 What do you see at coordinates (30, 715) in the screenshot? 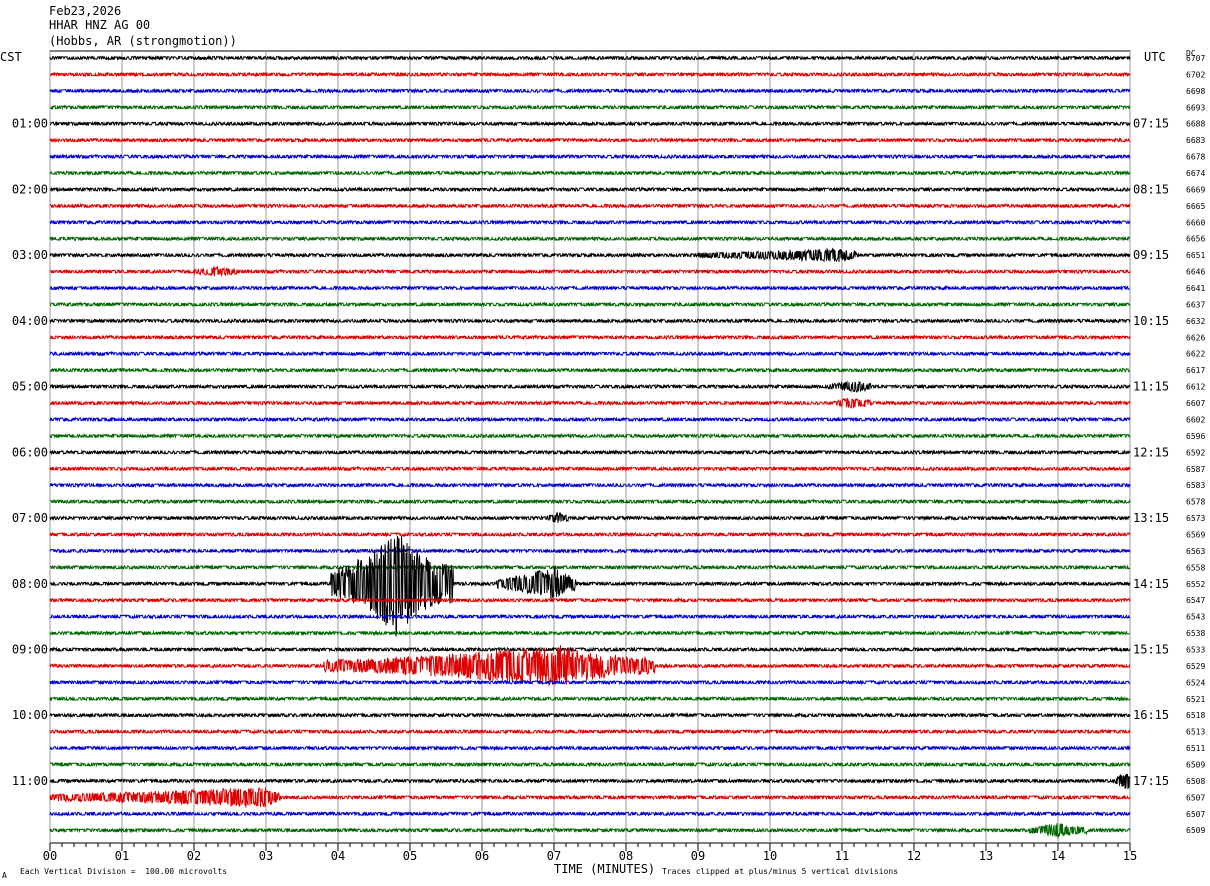
I see `left-hour-label: 10:00` at bounding box center [30, 715].